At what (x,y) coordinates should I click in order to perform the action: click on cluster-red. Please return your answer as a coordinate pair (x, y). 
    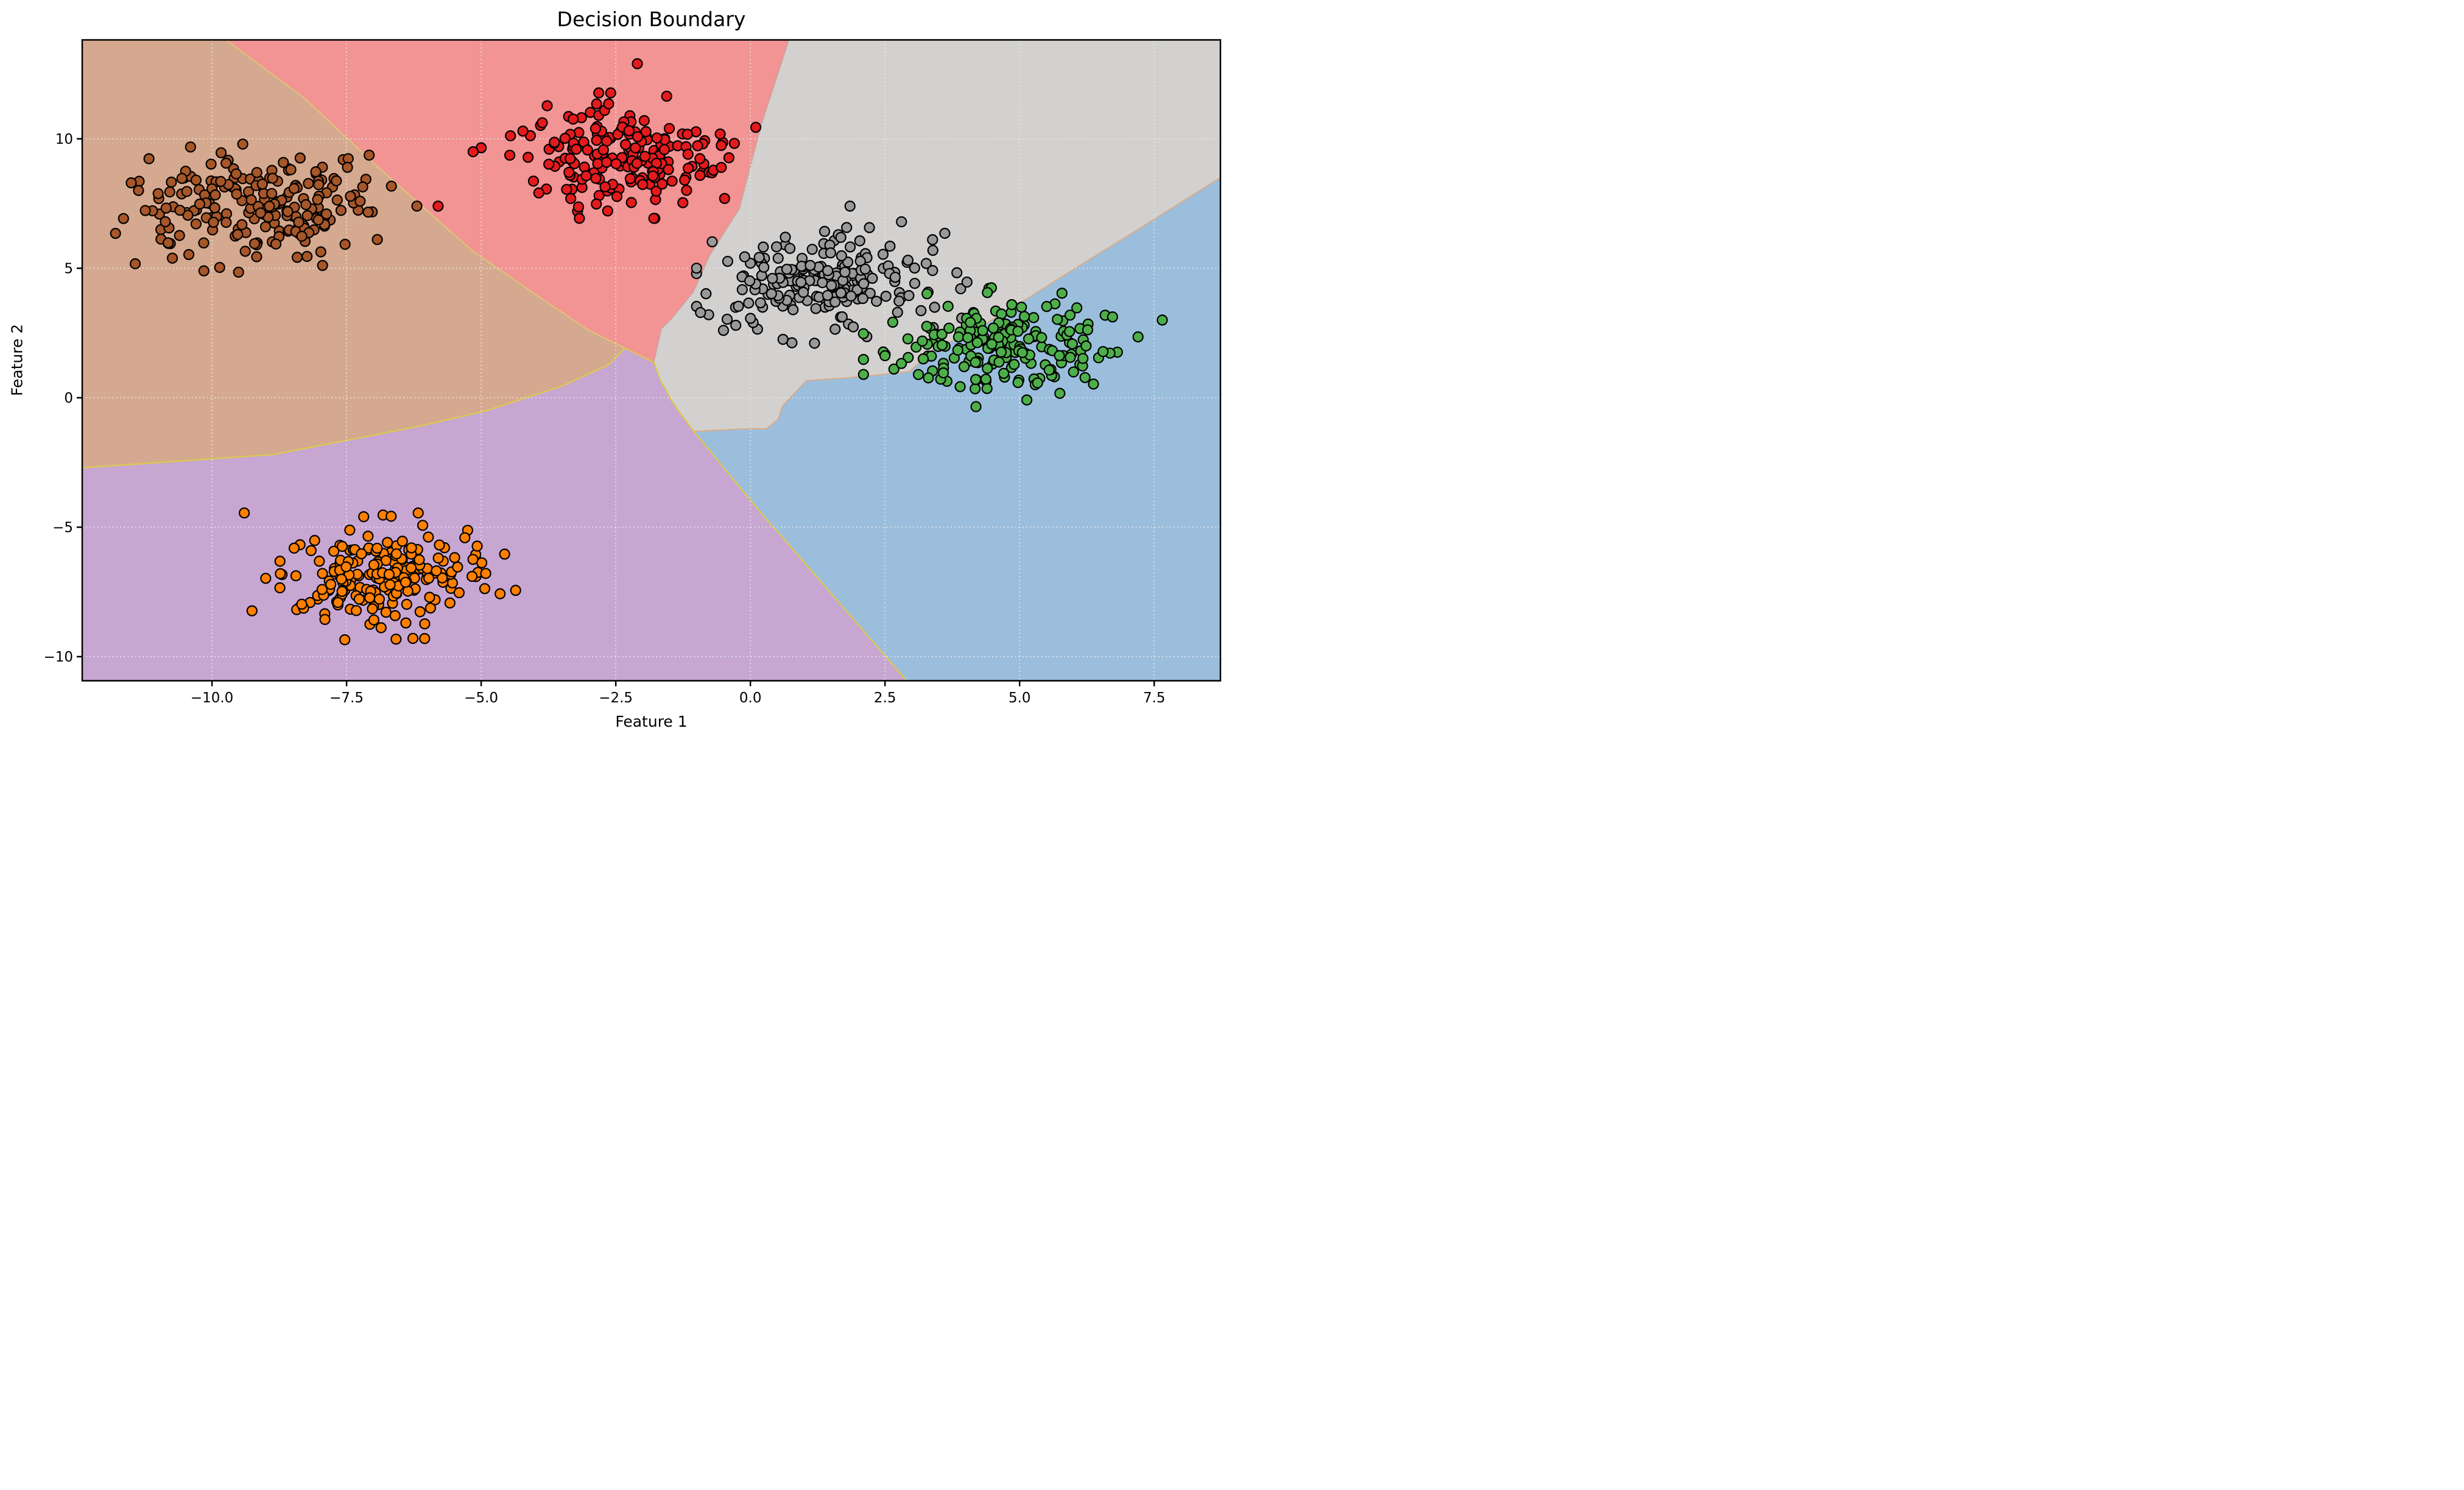
    Looking at the image, I should click on (597, 141).